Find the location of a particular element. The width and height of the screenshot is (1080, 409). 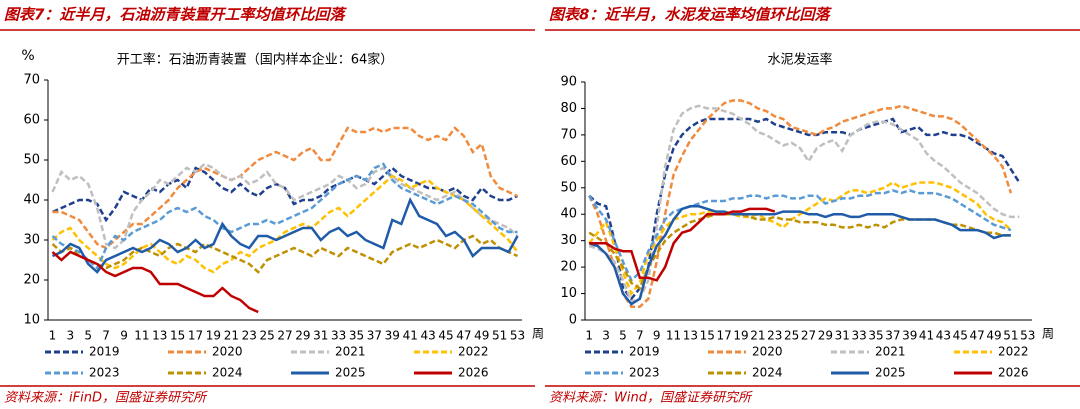

figure-title: 图表8：近半月，水泥发运率均值环比回落 is located at coordinates (690, 15).